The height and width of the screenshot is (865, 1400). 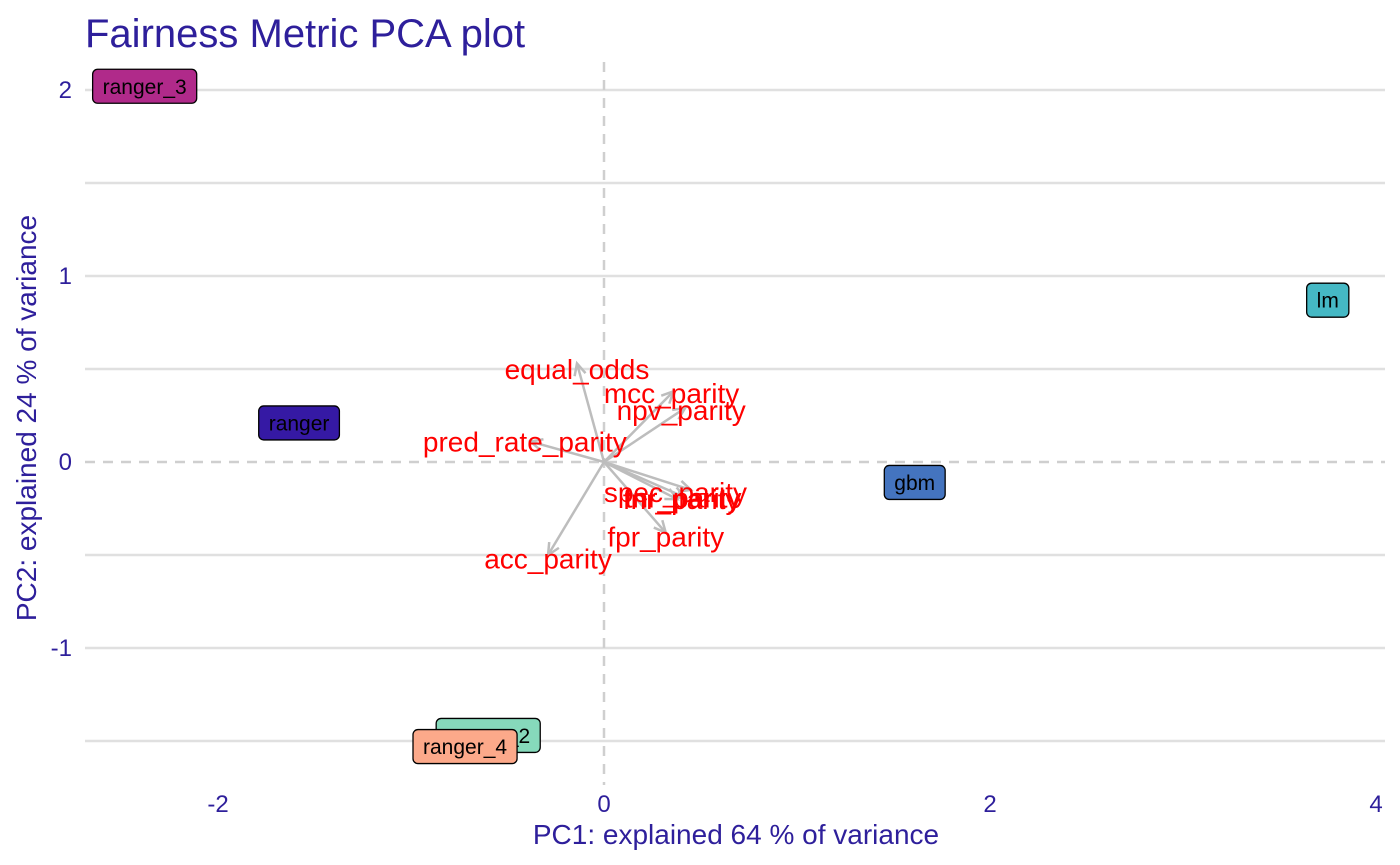 I want to click on y-tick-label: 2, so click(x=65, y=90).